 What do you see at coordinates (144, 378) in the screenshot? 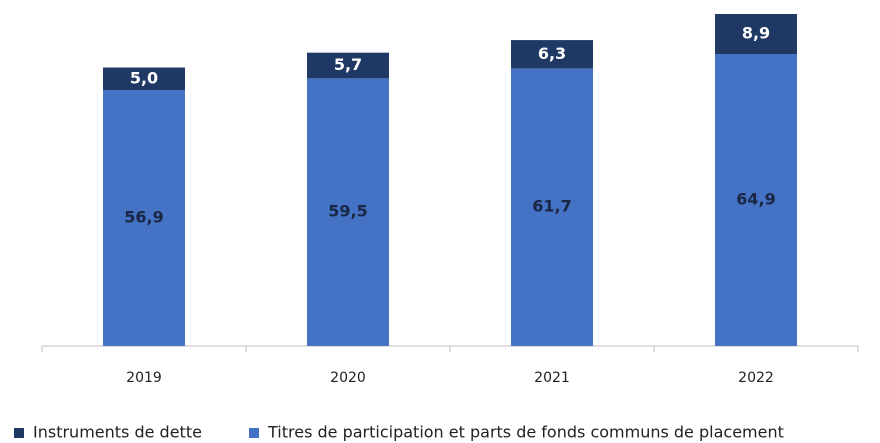
I see `x-tick-label: 2019` at bounding box center [144, 378].